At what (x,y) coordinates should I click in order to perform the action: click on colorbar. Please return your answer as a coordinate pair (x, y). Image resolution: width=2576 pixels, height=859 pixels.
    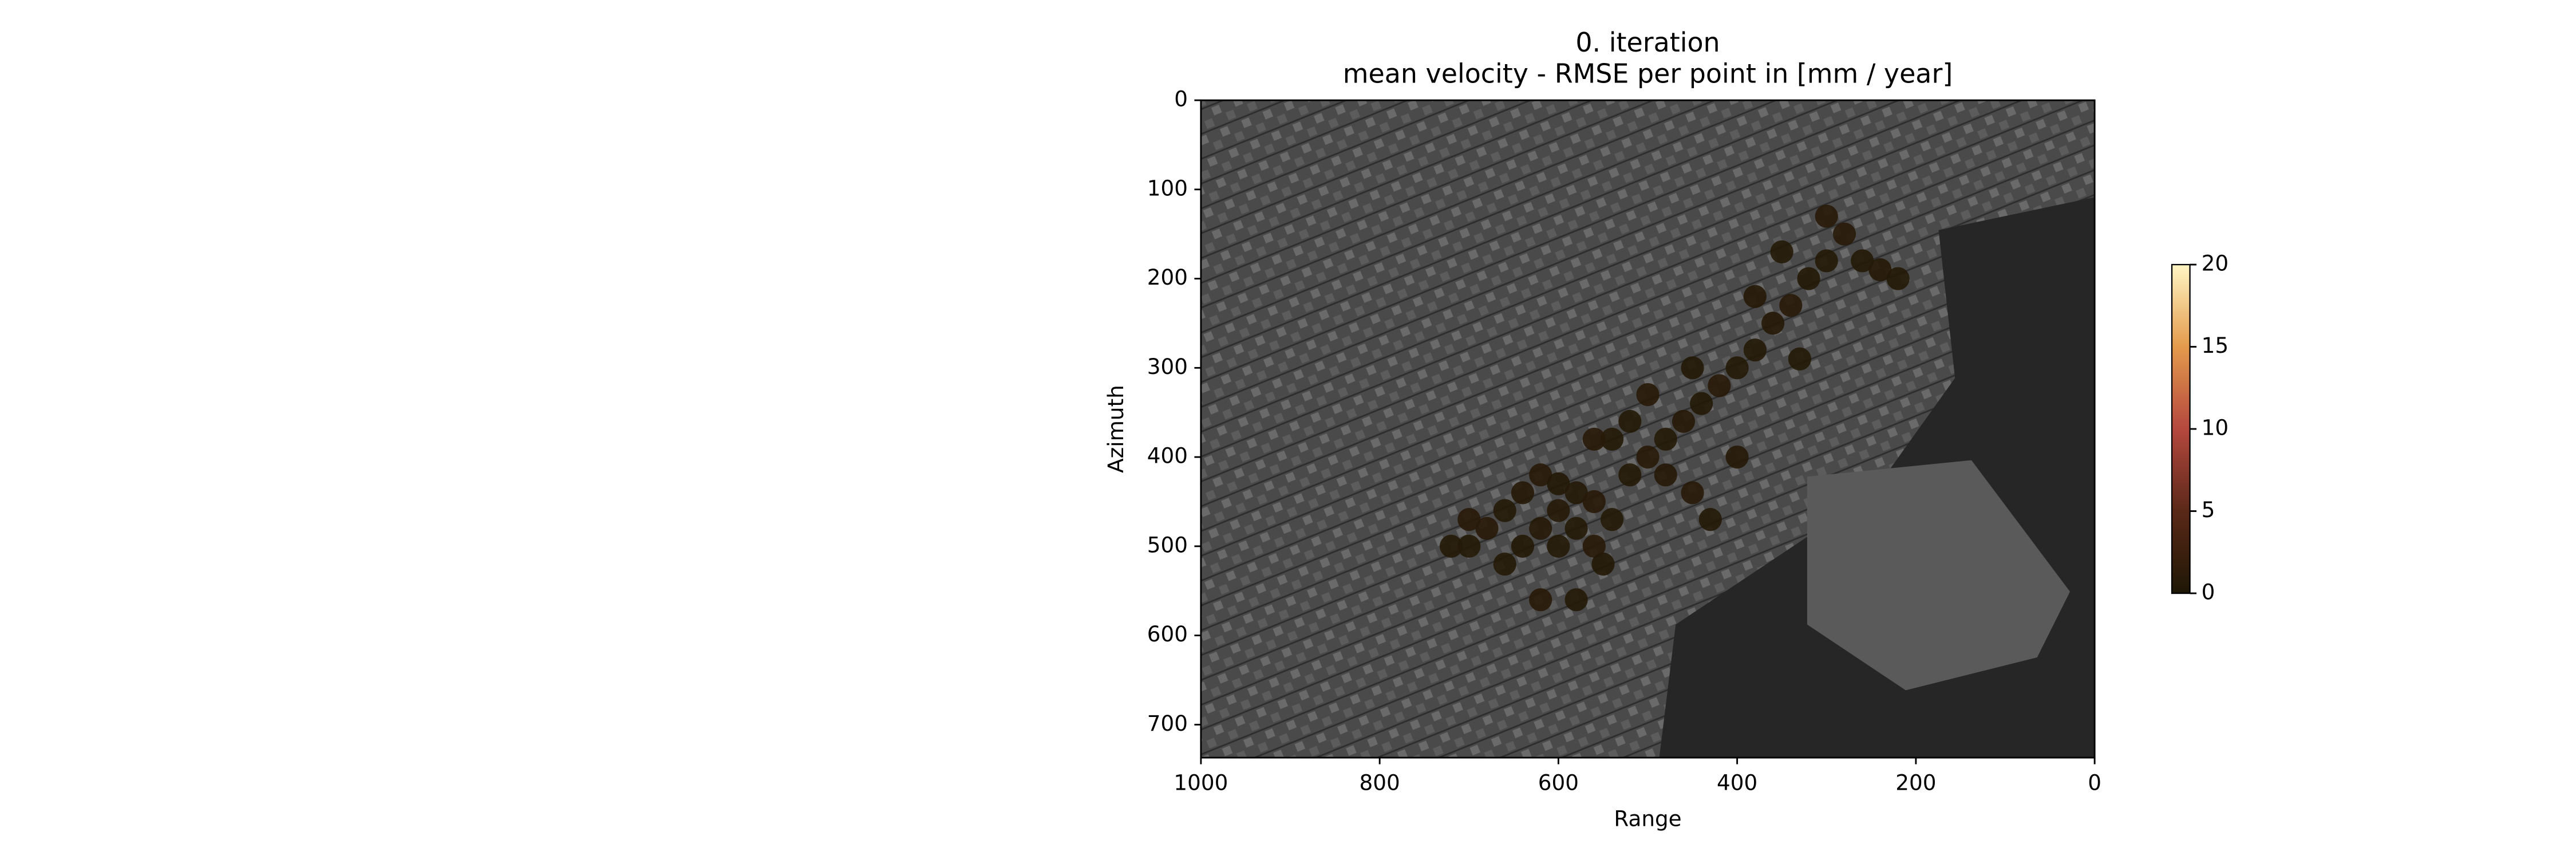
    Looking at the image, I should click on (2181, 428).